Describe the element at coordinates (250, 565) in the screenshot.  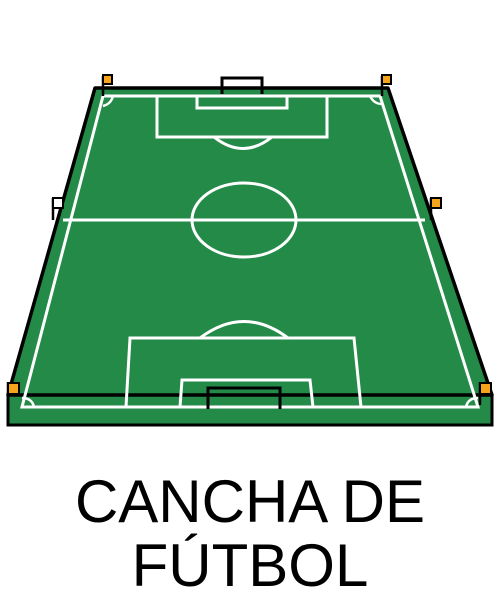
I see `caption-line-2: FÚTBOL` at that location.